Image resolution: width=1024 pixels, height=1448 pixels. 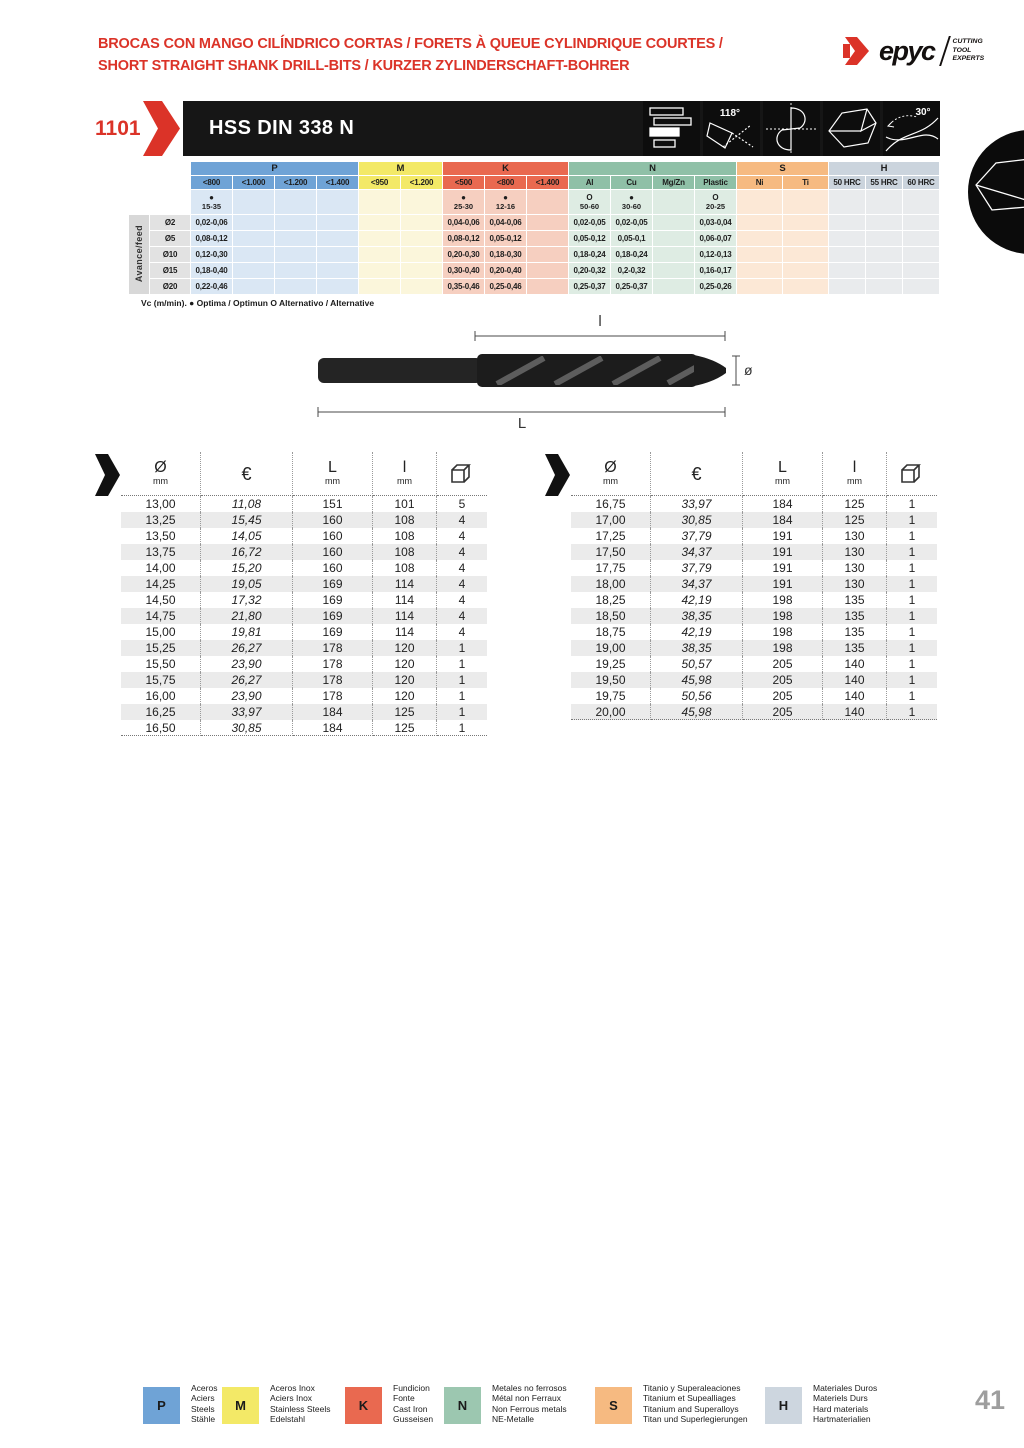 What do you see at coordinates (805, 182) in the screenshot?
I see `feed-subheader: Ti` at bounding box center [805, 182].